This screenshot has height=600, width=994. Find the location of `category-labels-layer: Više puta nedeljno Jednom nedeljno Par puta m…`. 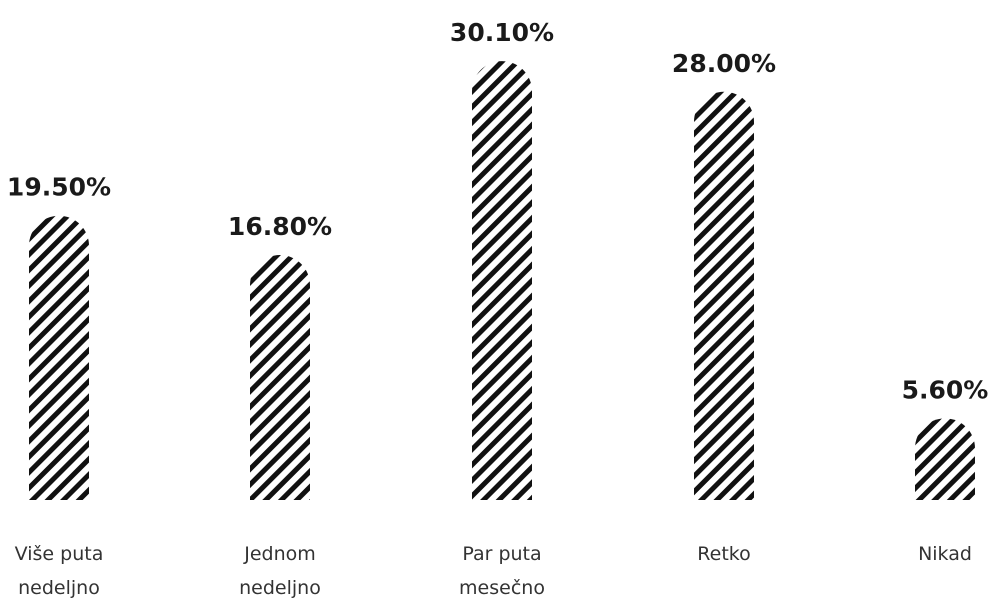

category-labels-layer: Više puta nedeljno Jednom nedeljno Par puta m… is located at coordinates (493, 571).